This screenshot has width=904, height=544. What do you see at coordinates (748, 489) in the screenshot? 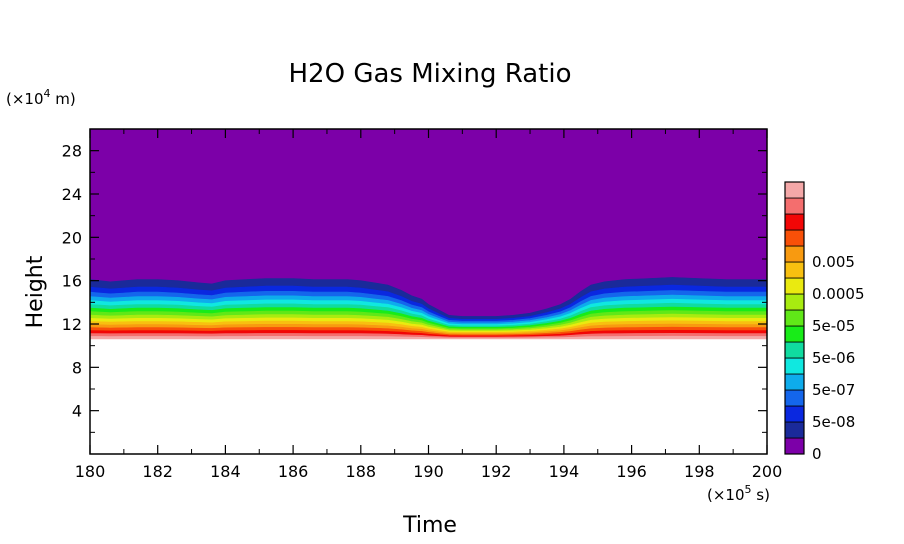
I see `x-unit-exponent: 5` at bounding box center [748, 489].